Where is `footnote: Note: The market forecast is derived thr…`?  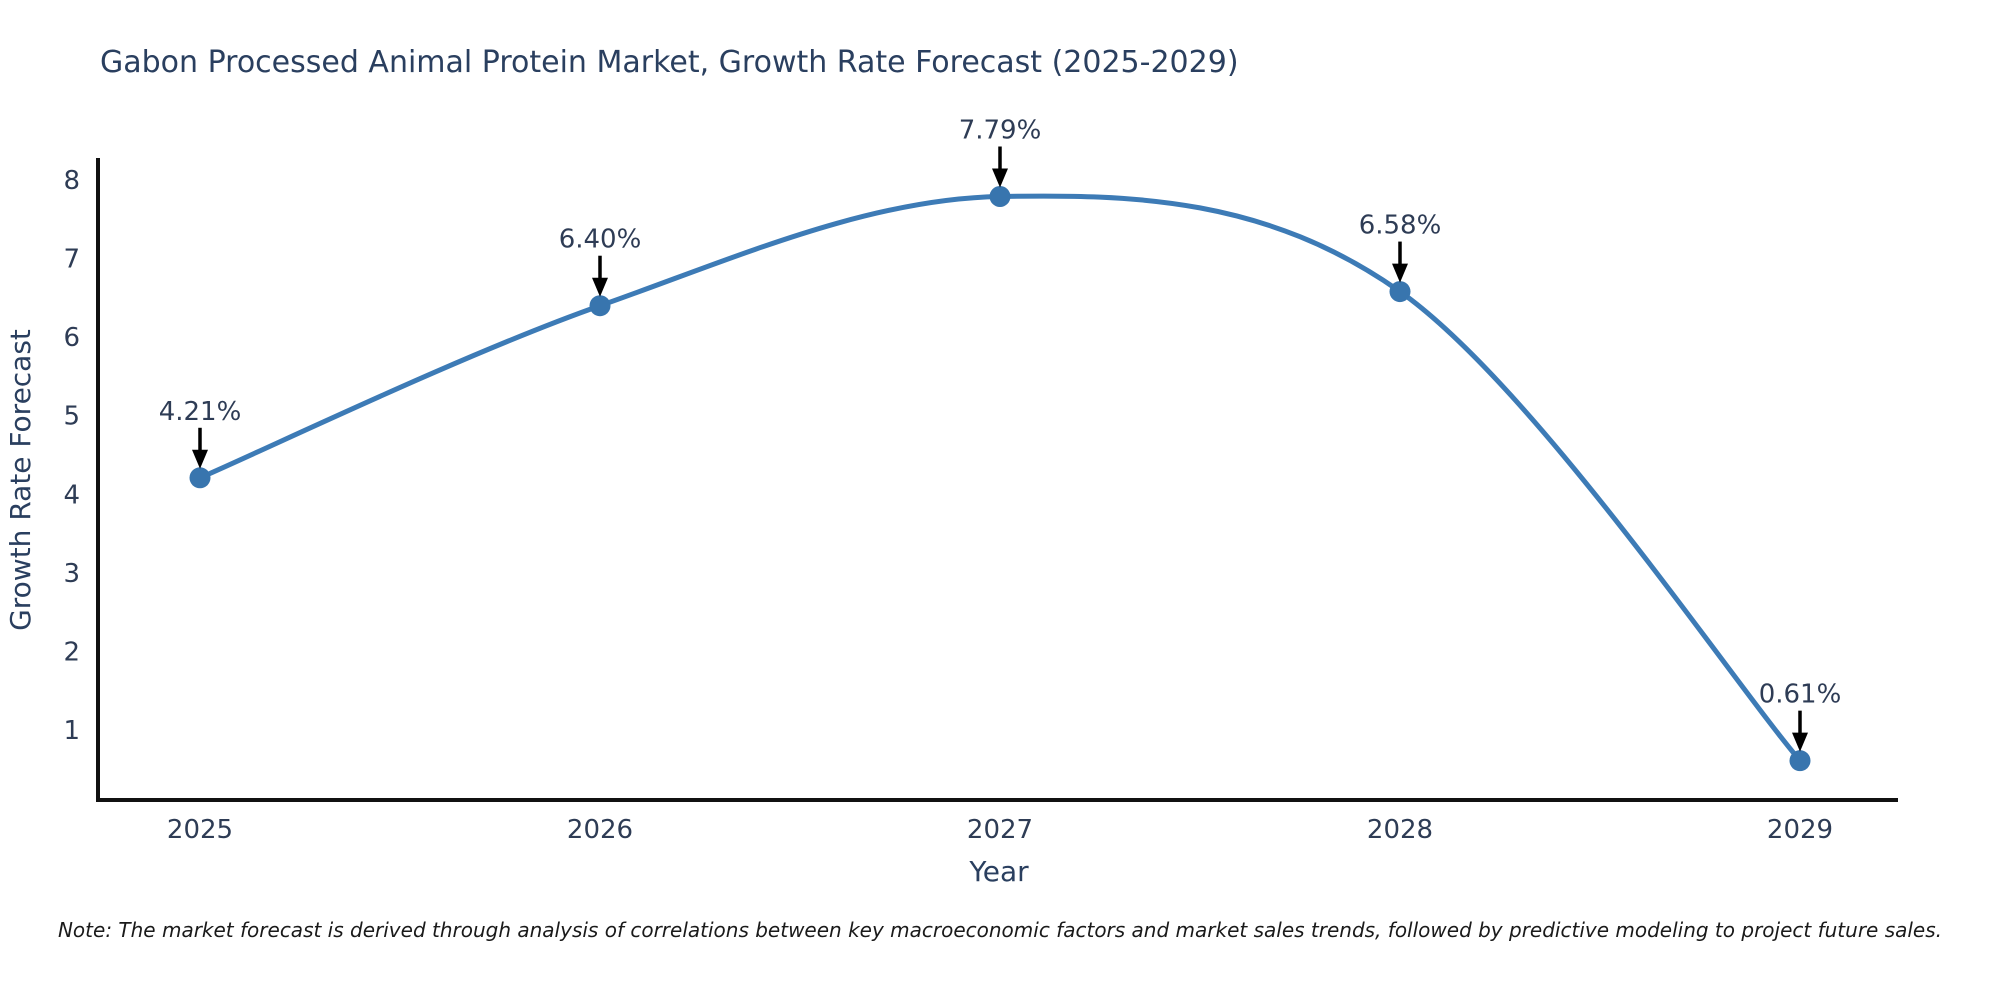 footnote: Note: The market forecast is derived thr… is located at coordinates (1000, 930).